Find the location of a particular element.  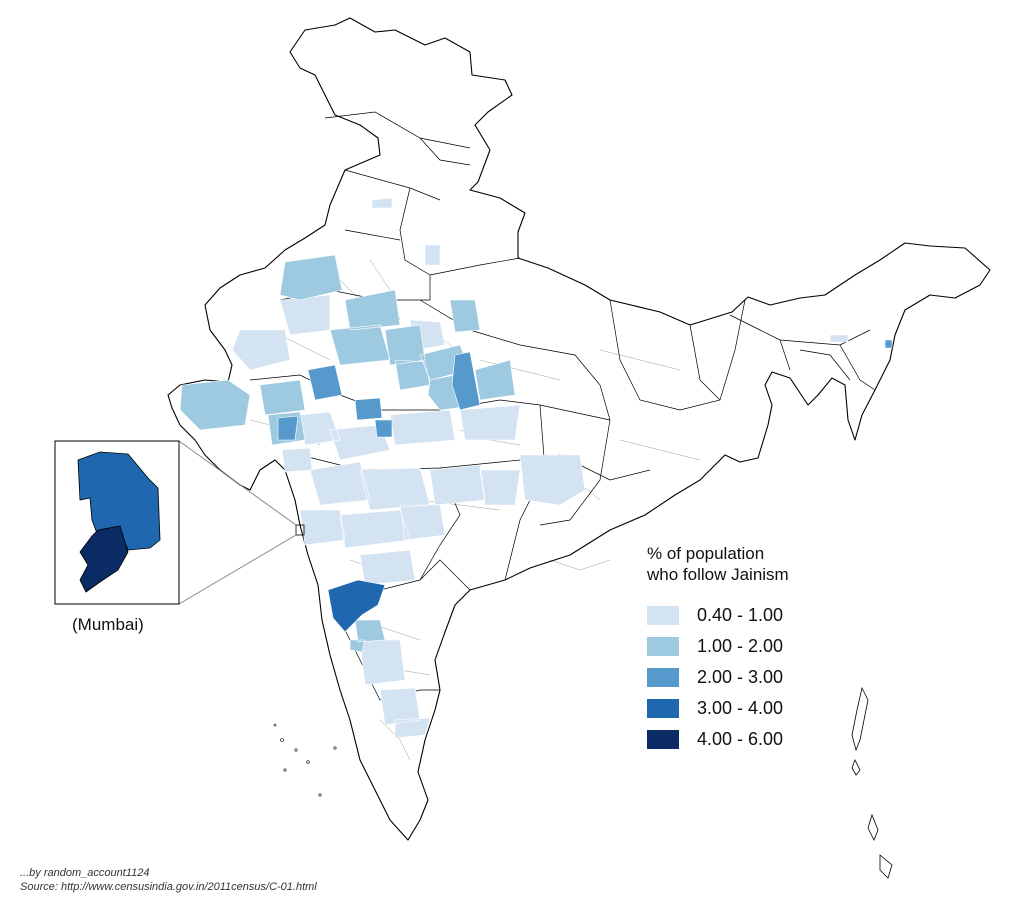

callout-line-top is located at coordinates (237, 483).